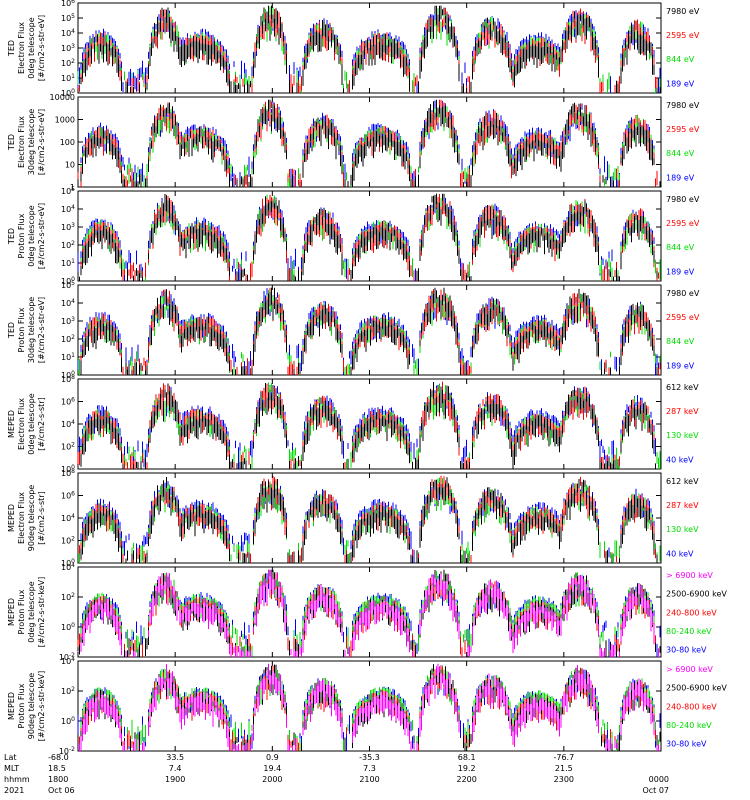 This screenshot has width=750, height=800. What do you see at coordinates (369, 779) in the screenshot?
I see `x-tick-label: 2100` at bounding box center [369, 779].